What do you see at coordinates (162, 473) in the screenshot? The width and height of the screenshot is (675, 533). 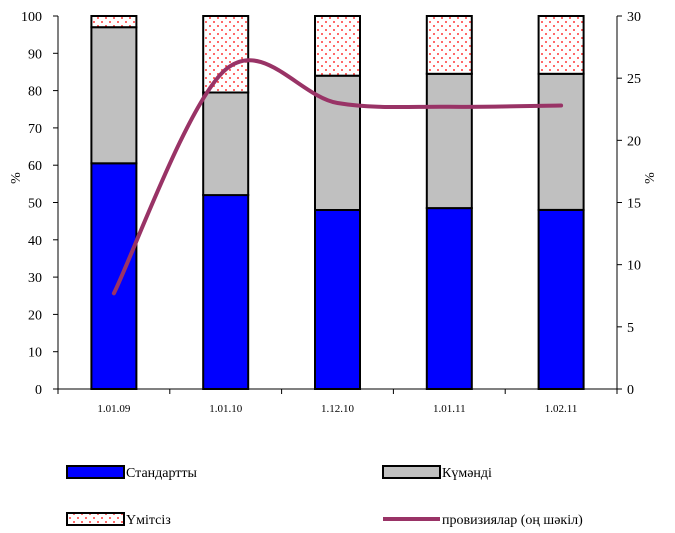 I see `legend-label-1: Стандартты` at bounding box center [162, 473].